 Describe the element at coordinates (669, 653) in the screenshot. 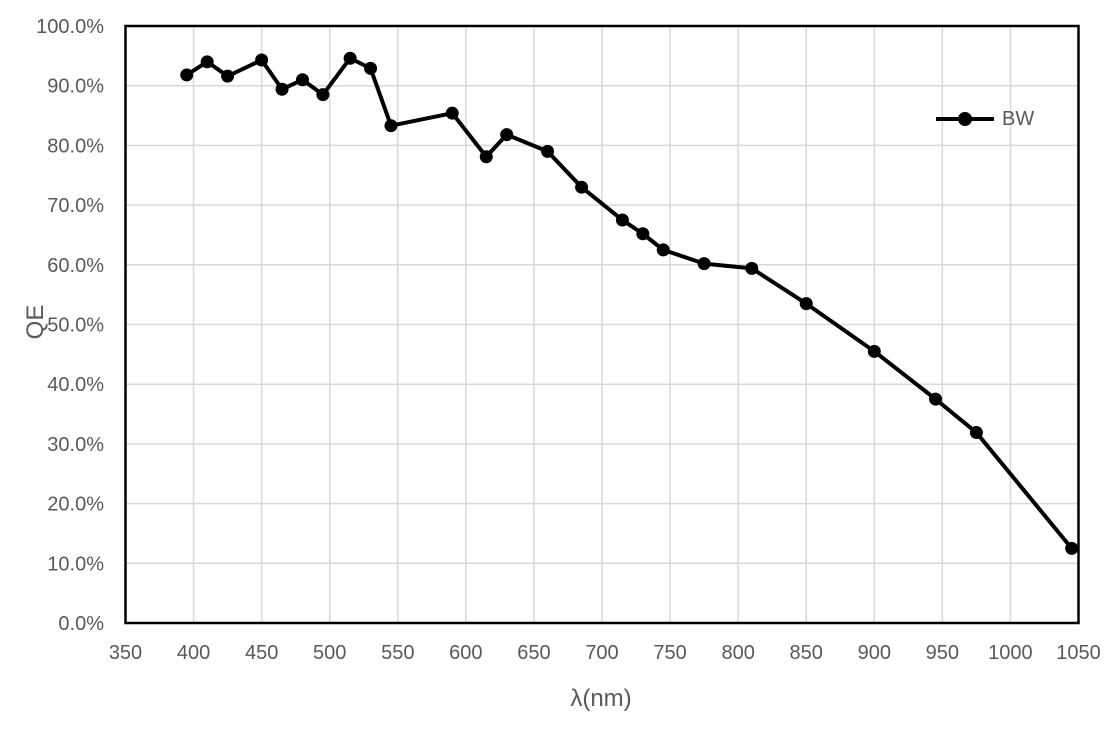

I see `x-tick-label: 750` at that location.